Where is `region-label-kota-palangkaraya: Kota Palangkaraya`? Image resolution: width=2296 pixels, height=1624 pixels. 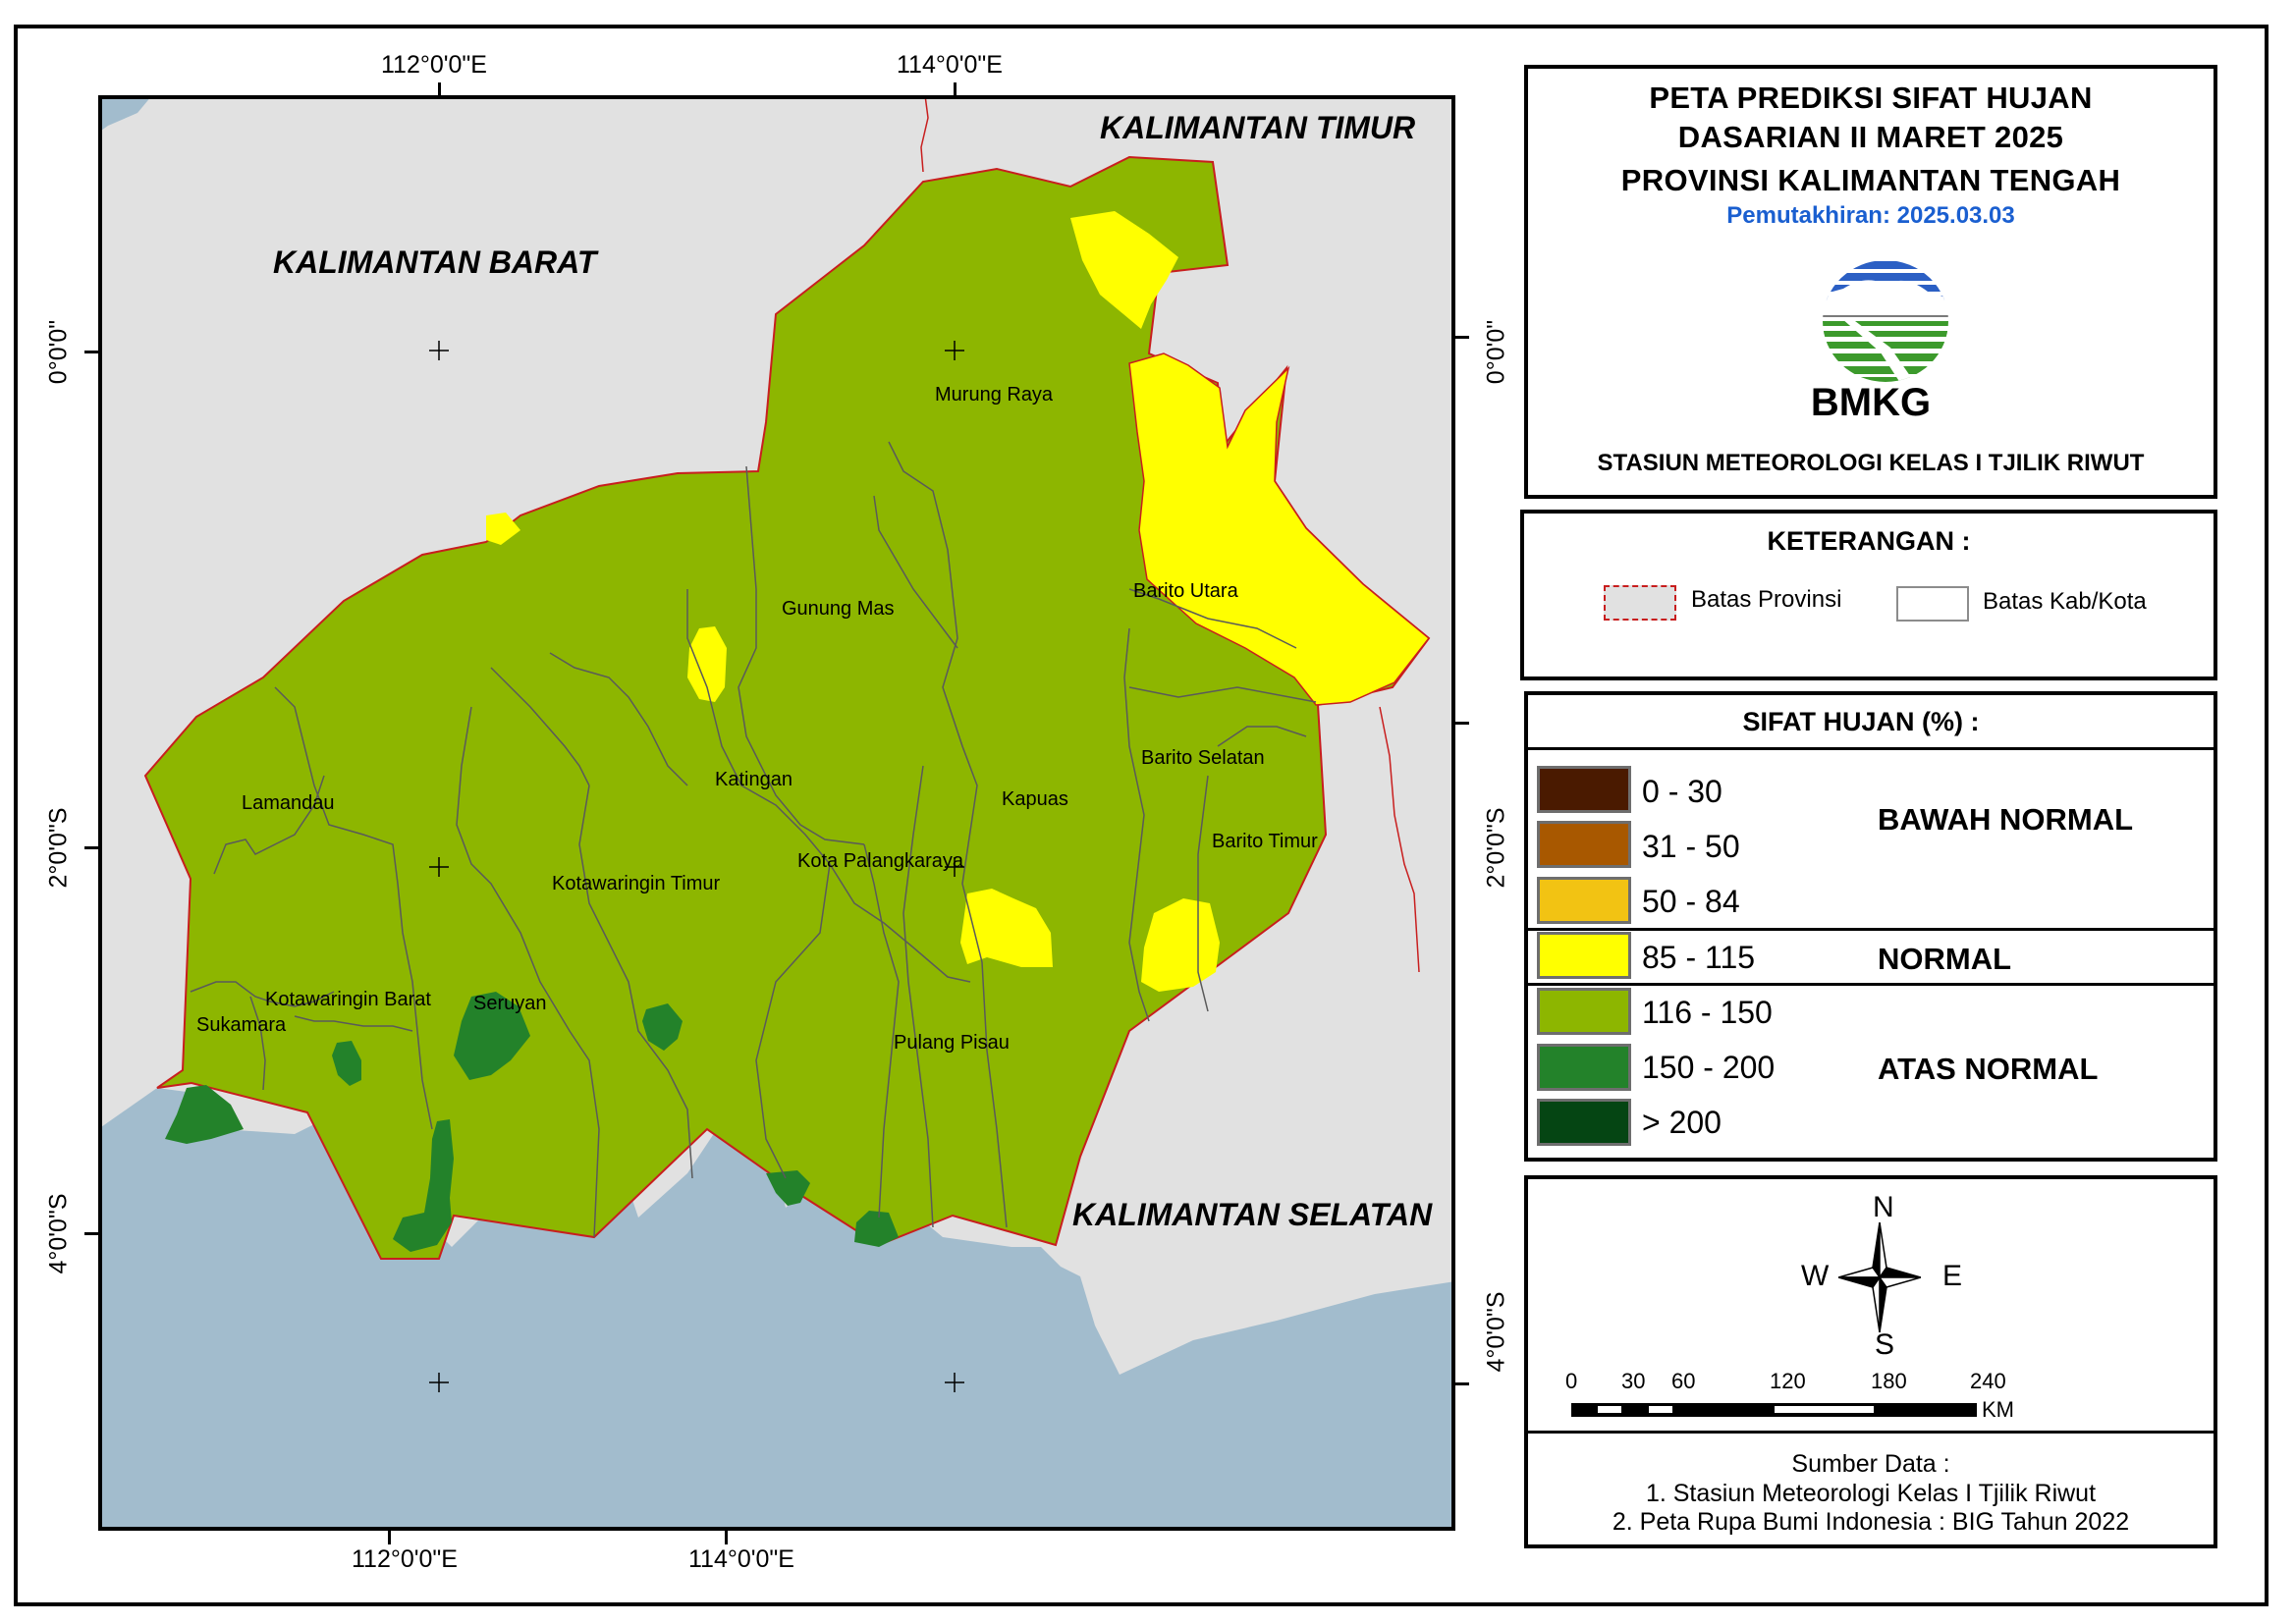 region-label-kota-palangkaraya: Kota Palangkaraya is located at coordinates (880, 861).